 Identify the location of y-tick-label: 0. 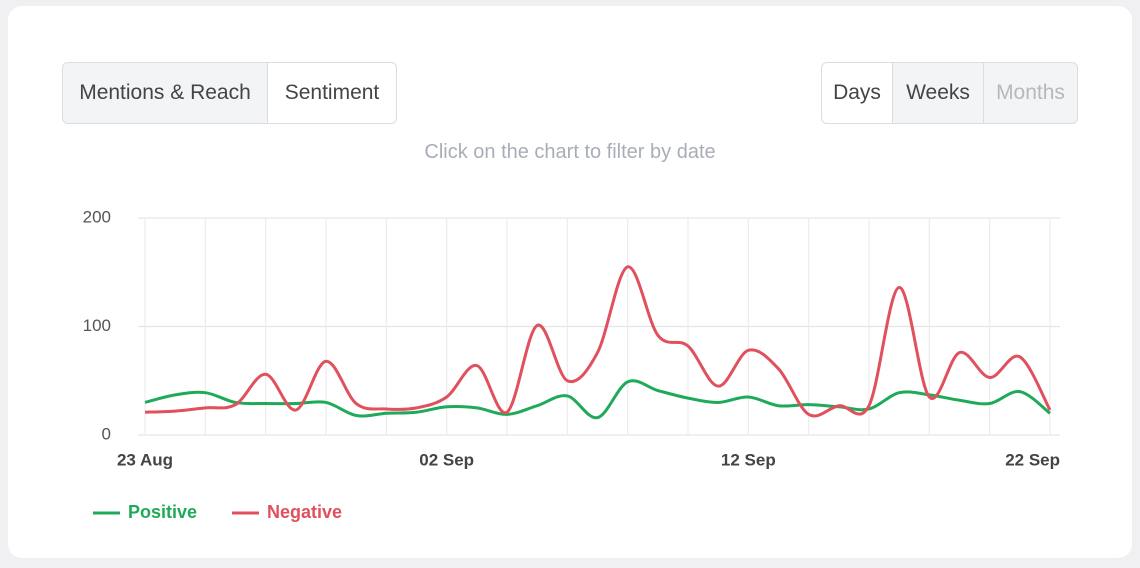
(106, 433).